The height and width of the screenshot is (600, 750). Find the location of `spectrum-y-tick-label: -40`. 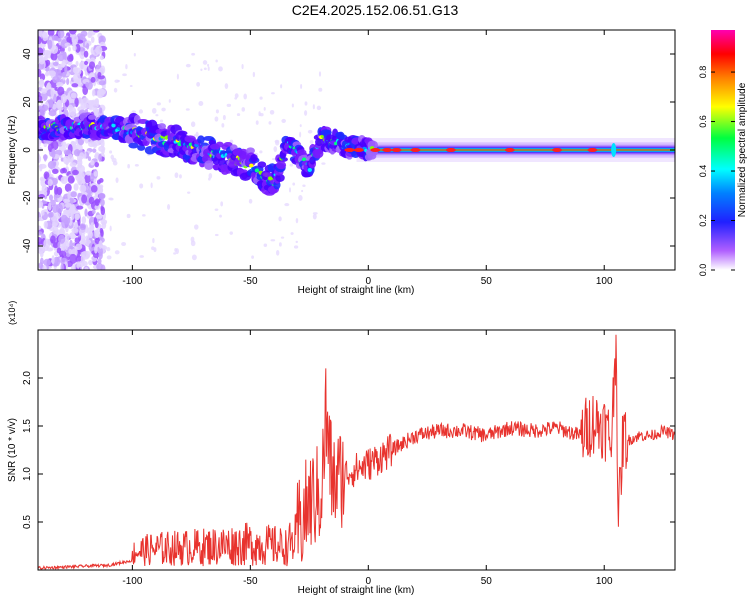

spectrum-y-tick-label: -40 is located at coordinates (27, 245).